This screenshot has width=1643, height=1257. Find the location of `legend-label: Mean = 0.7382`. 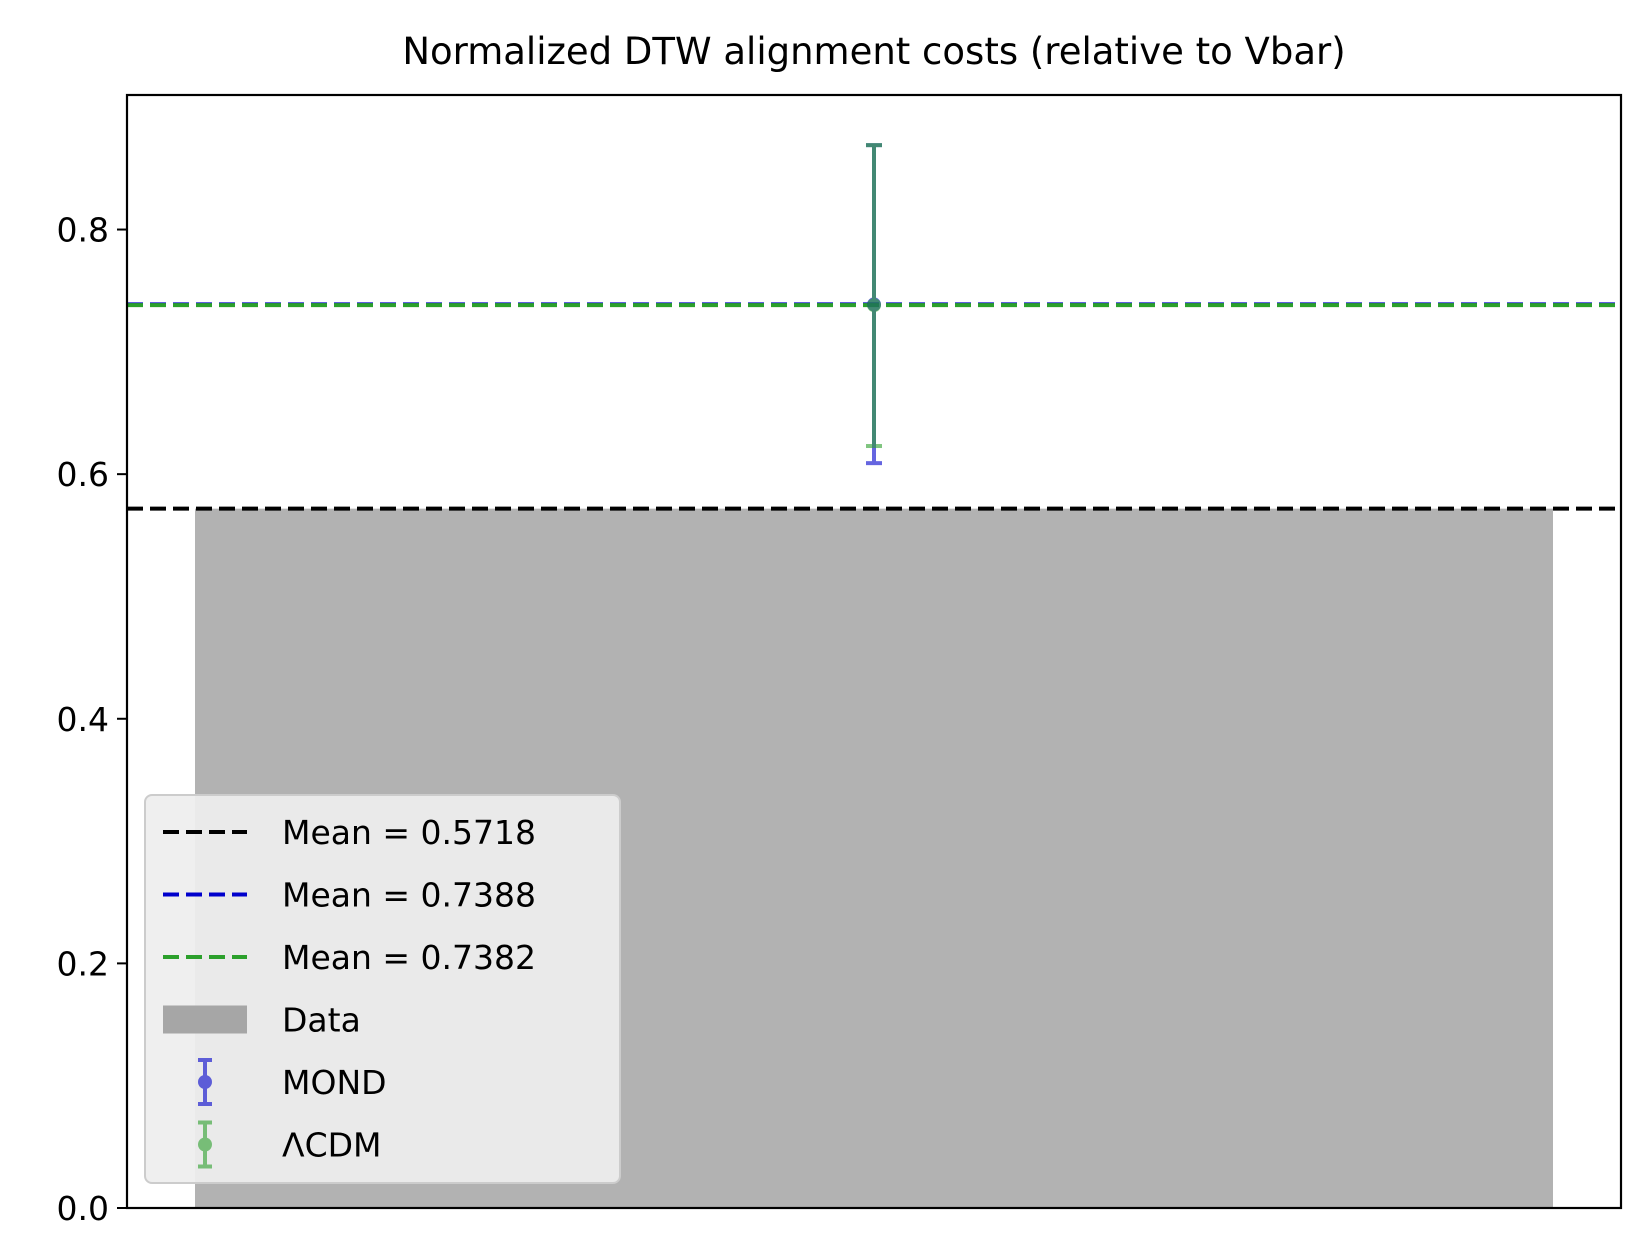

legend-label: Mean = 0.7382 is located at coordinates (409, 957).